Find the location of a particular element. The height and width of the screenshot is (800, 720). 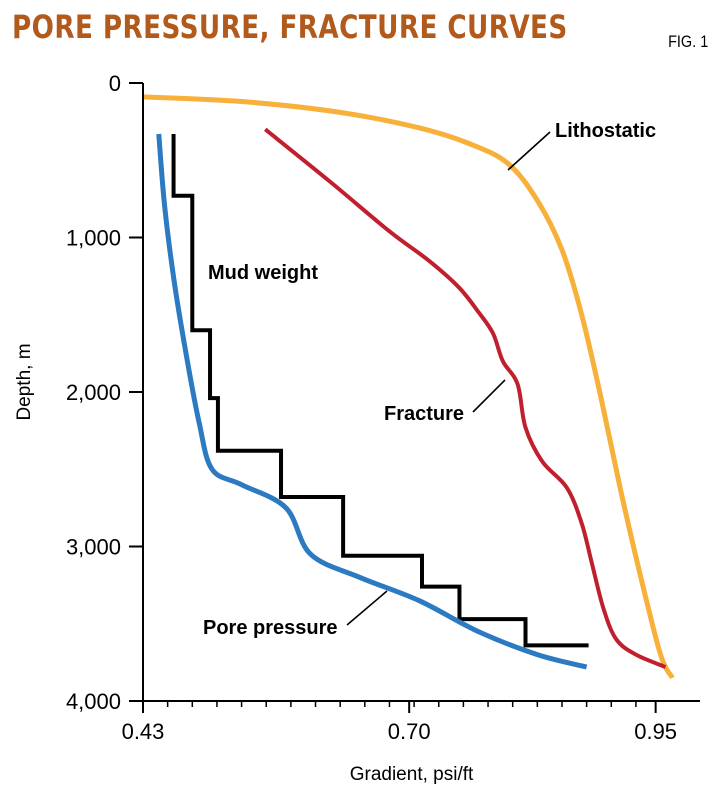

y-tick-label: 1,000 is located at coordinates (93, 238).